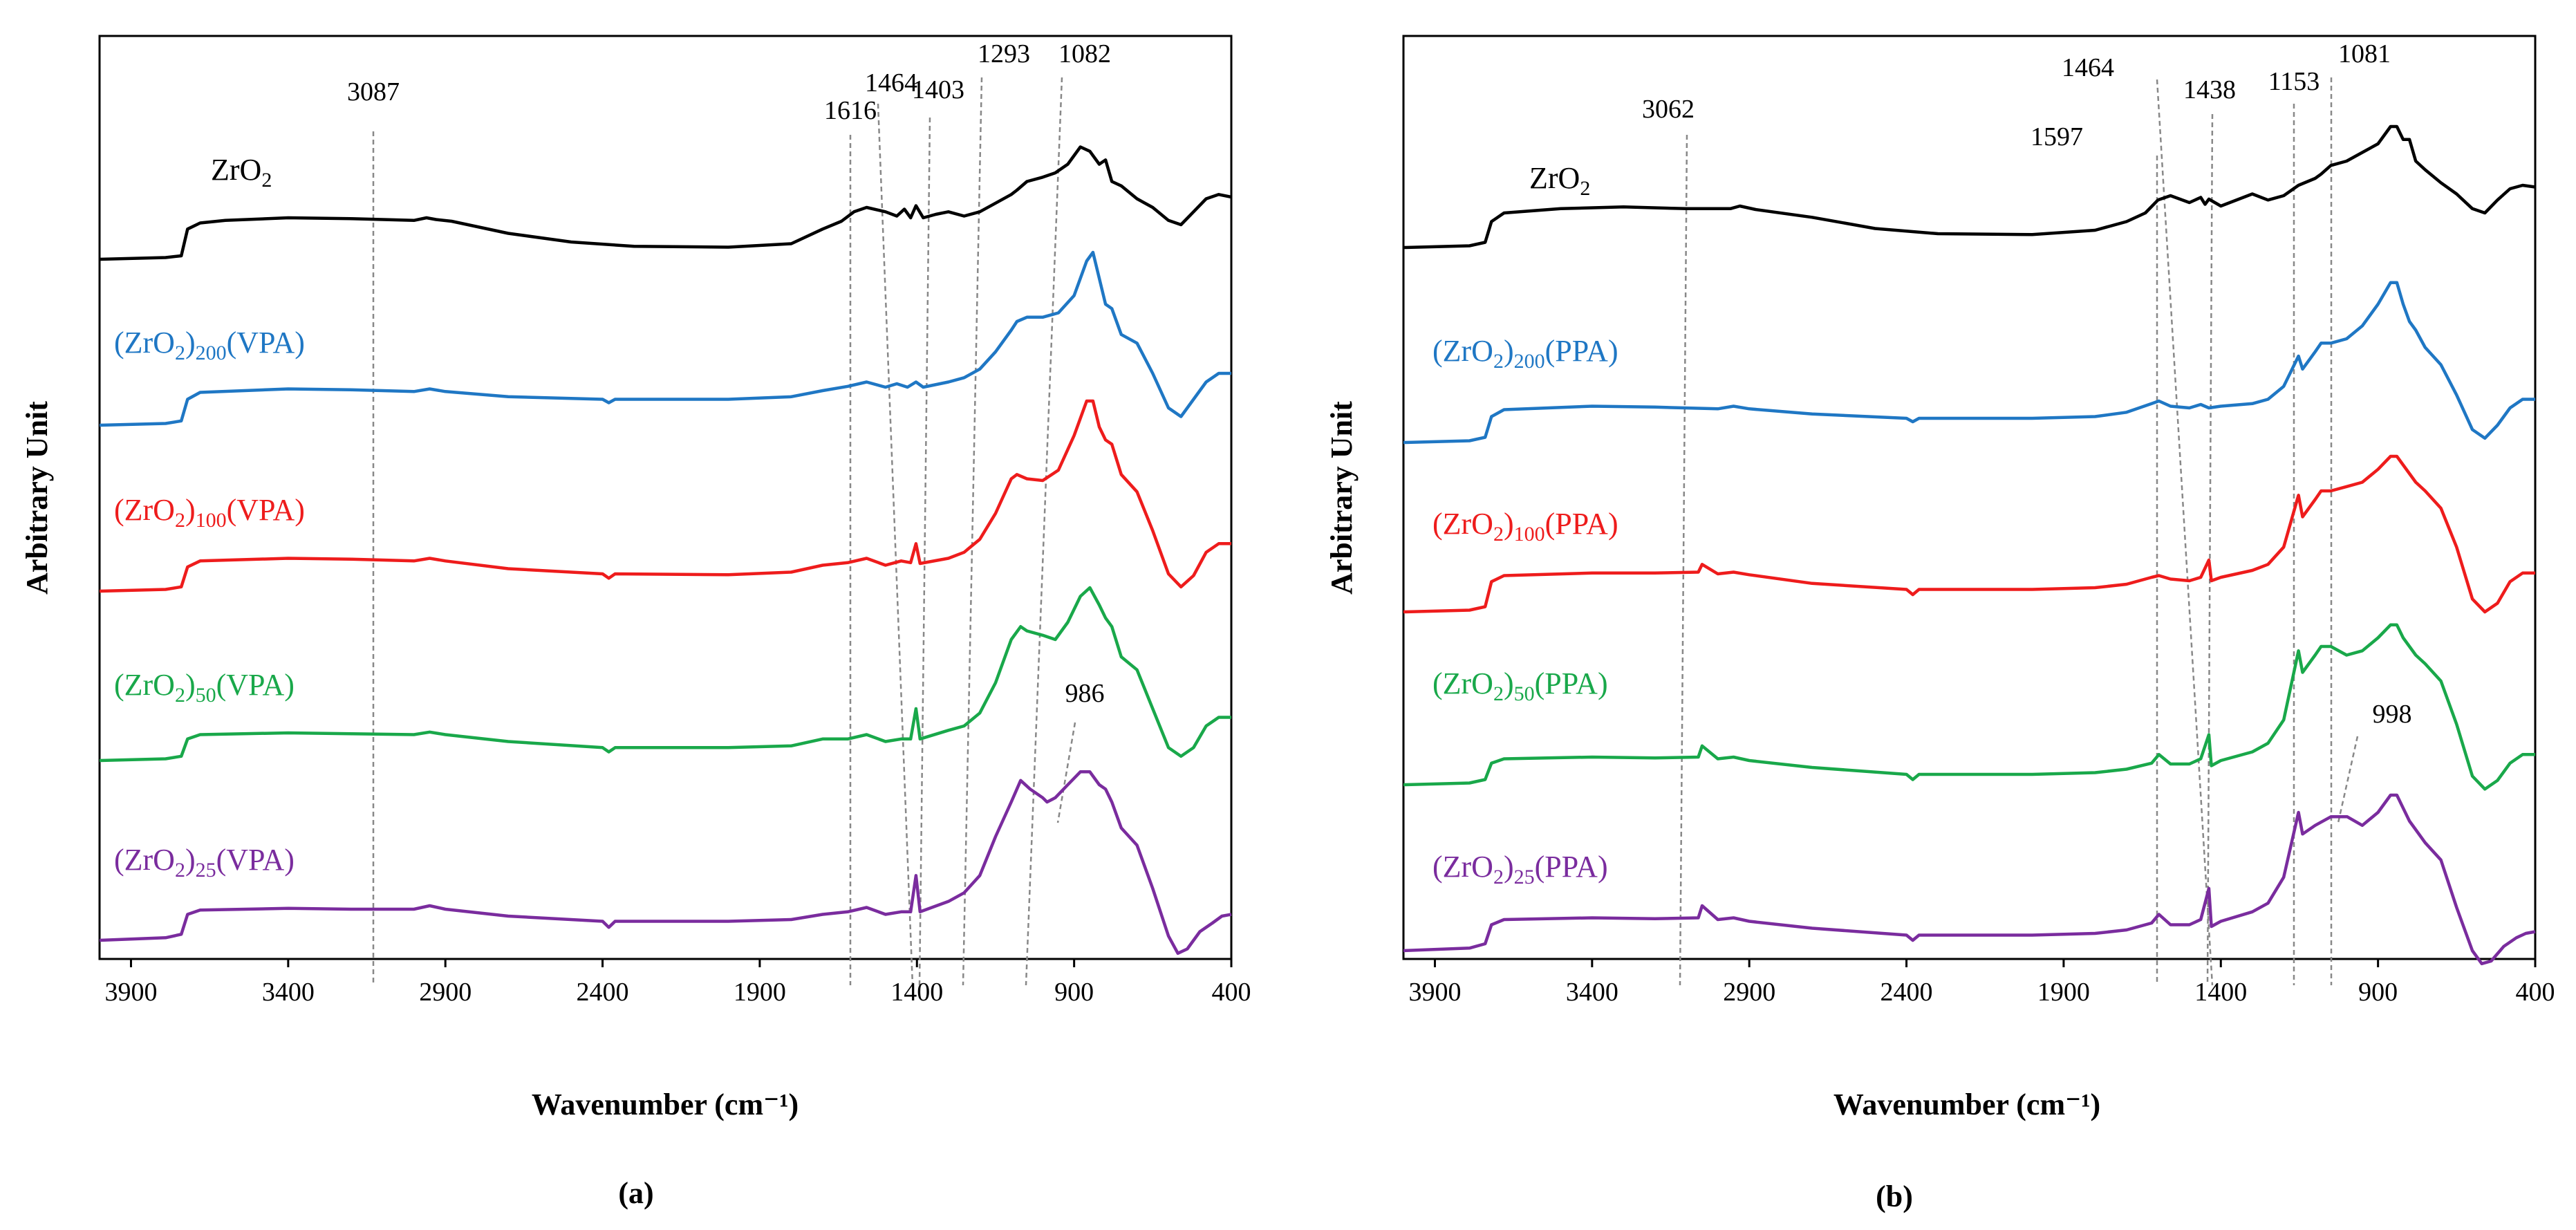 This screenshot has width=2576, height=1230. I want to click on series-label: (ZrO2)200(VPA), so click(209, 345).